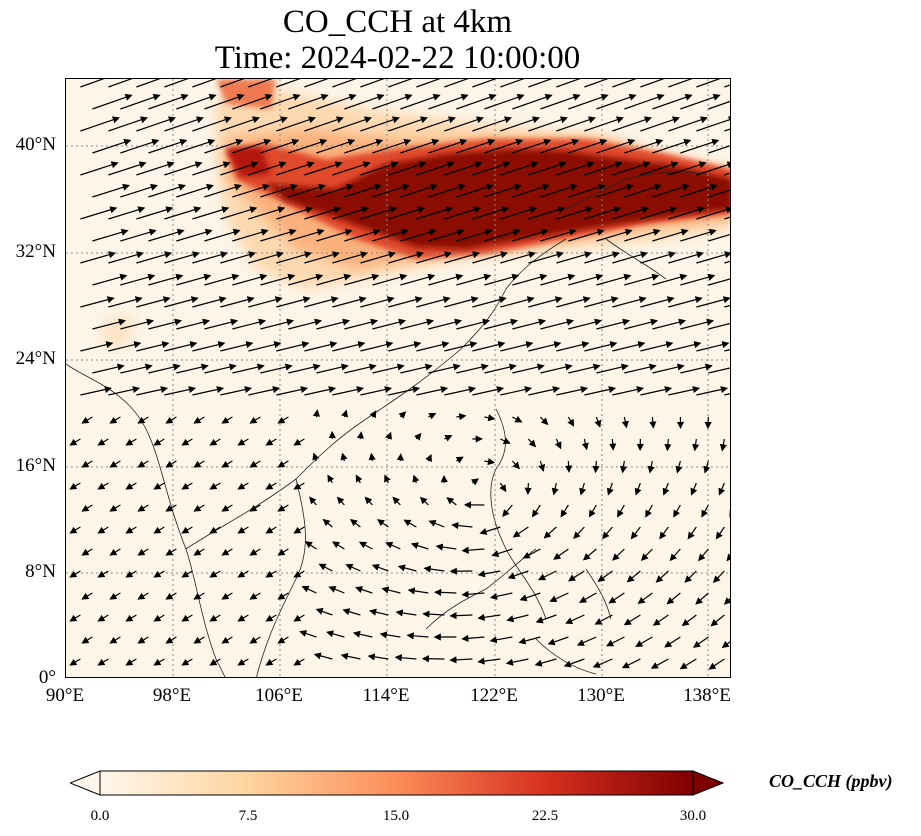  I want to click on colorbar-tick-15: 15.0, so click(396, 816).